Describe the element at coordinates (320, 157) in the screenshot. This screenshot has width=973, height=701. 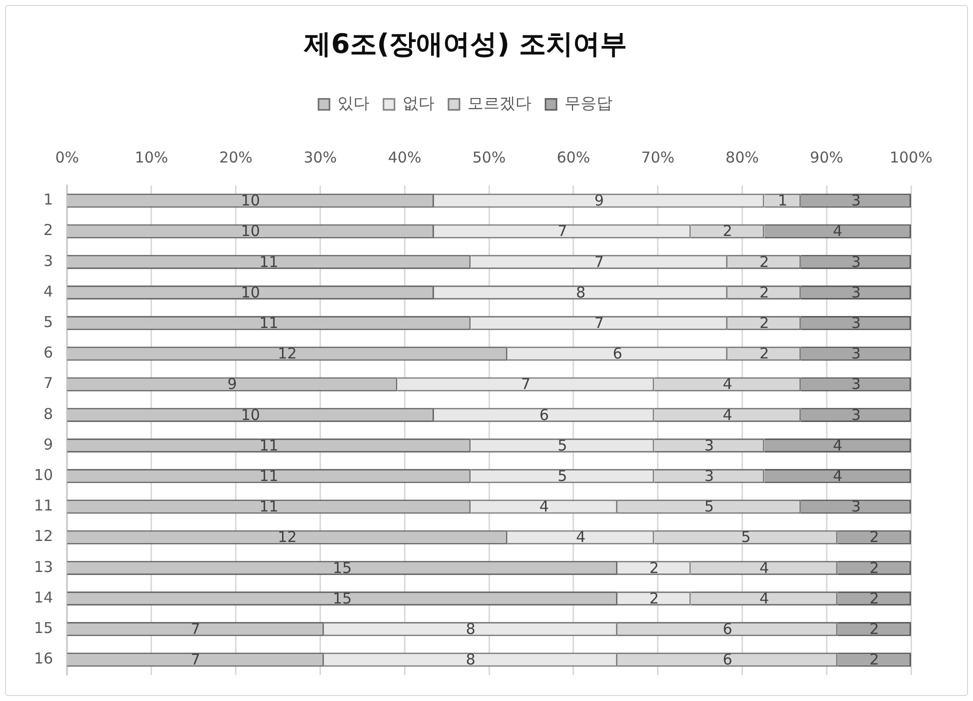
I see `x2-tick-label: 30%` at that location.